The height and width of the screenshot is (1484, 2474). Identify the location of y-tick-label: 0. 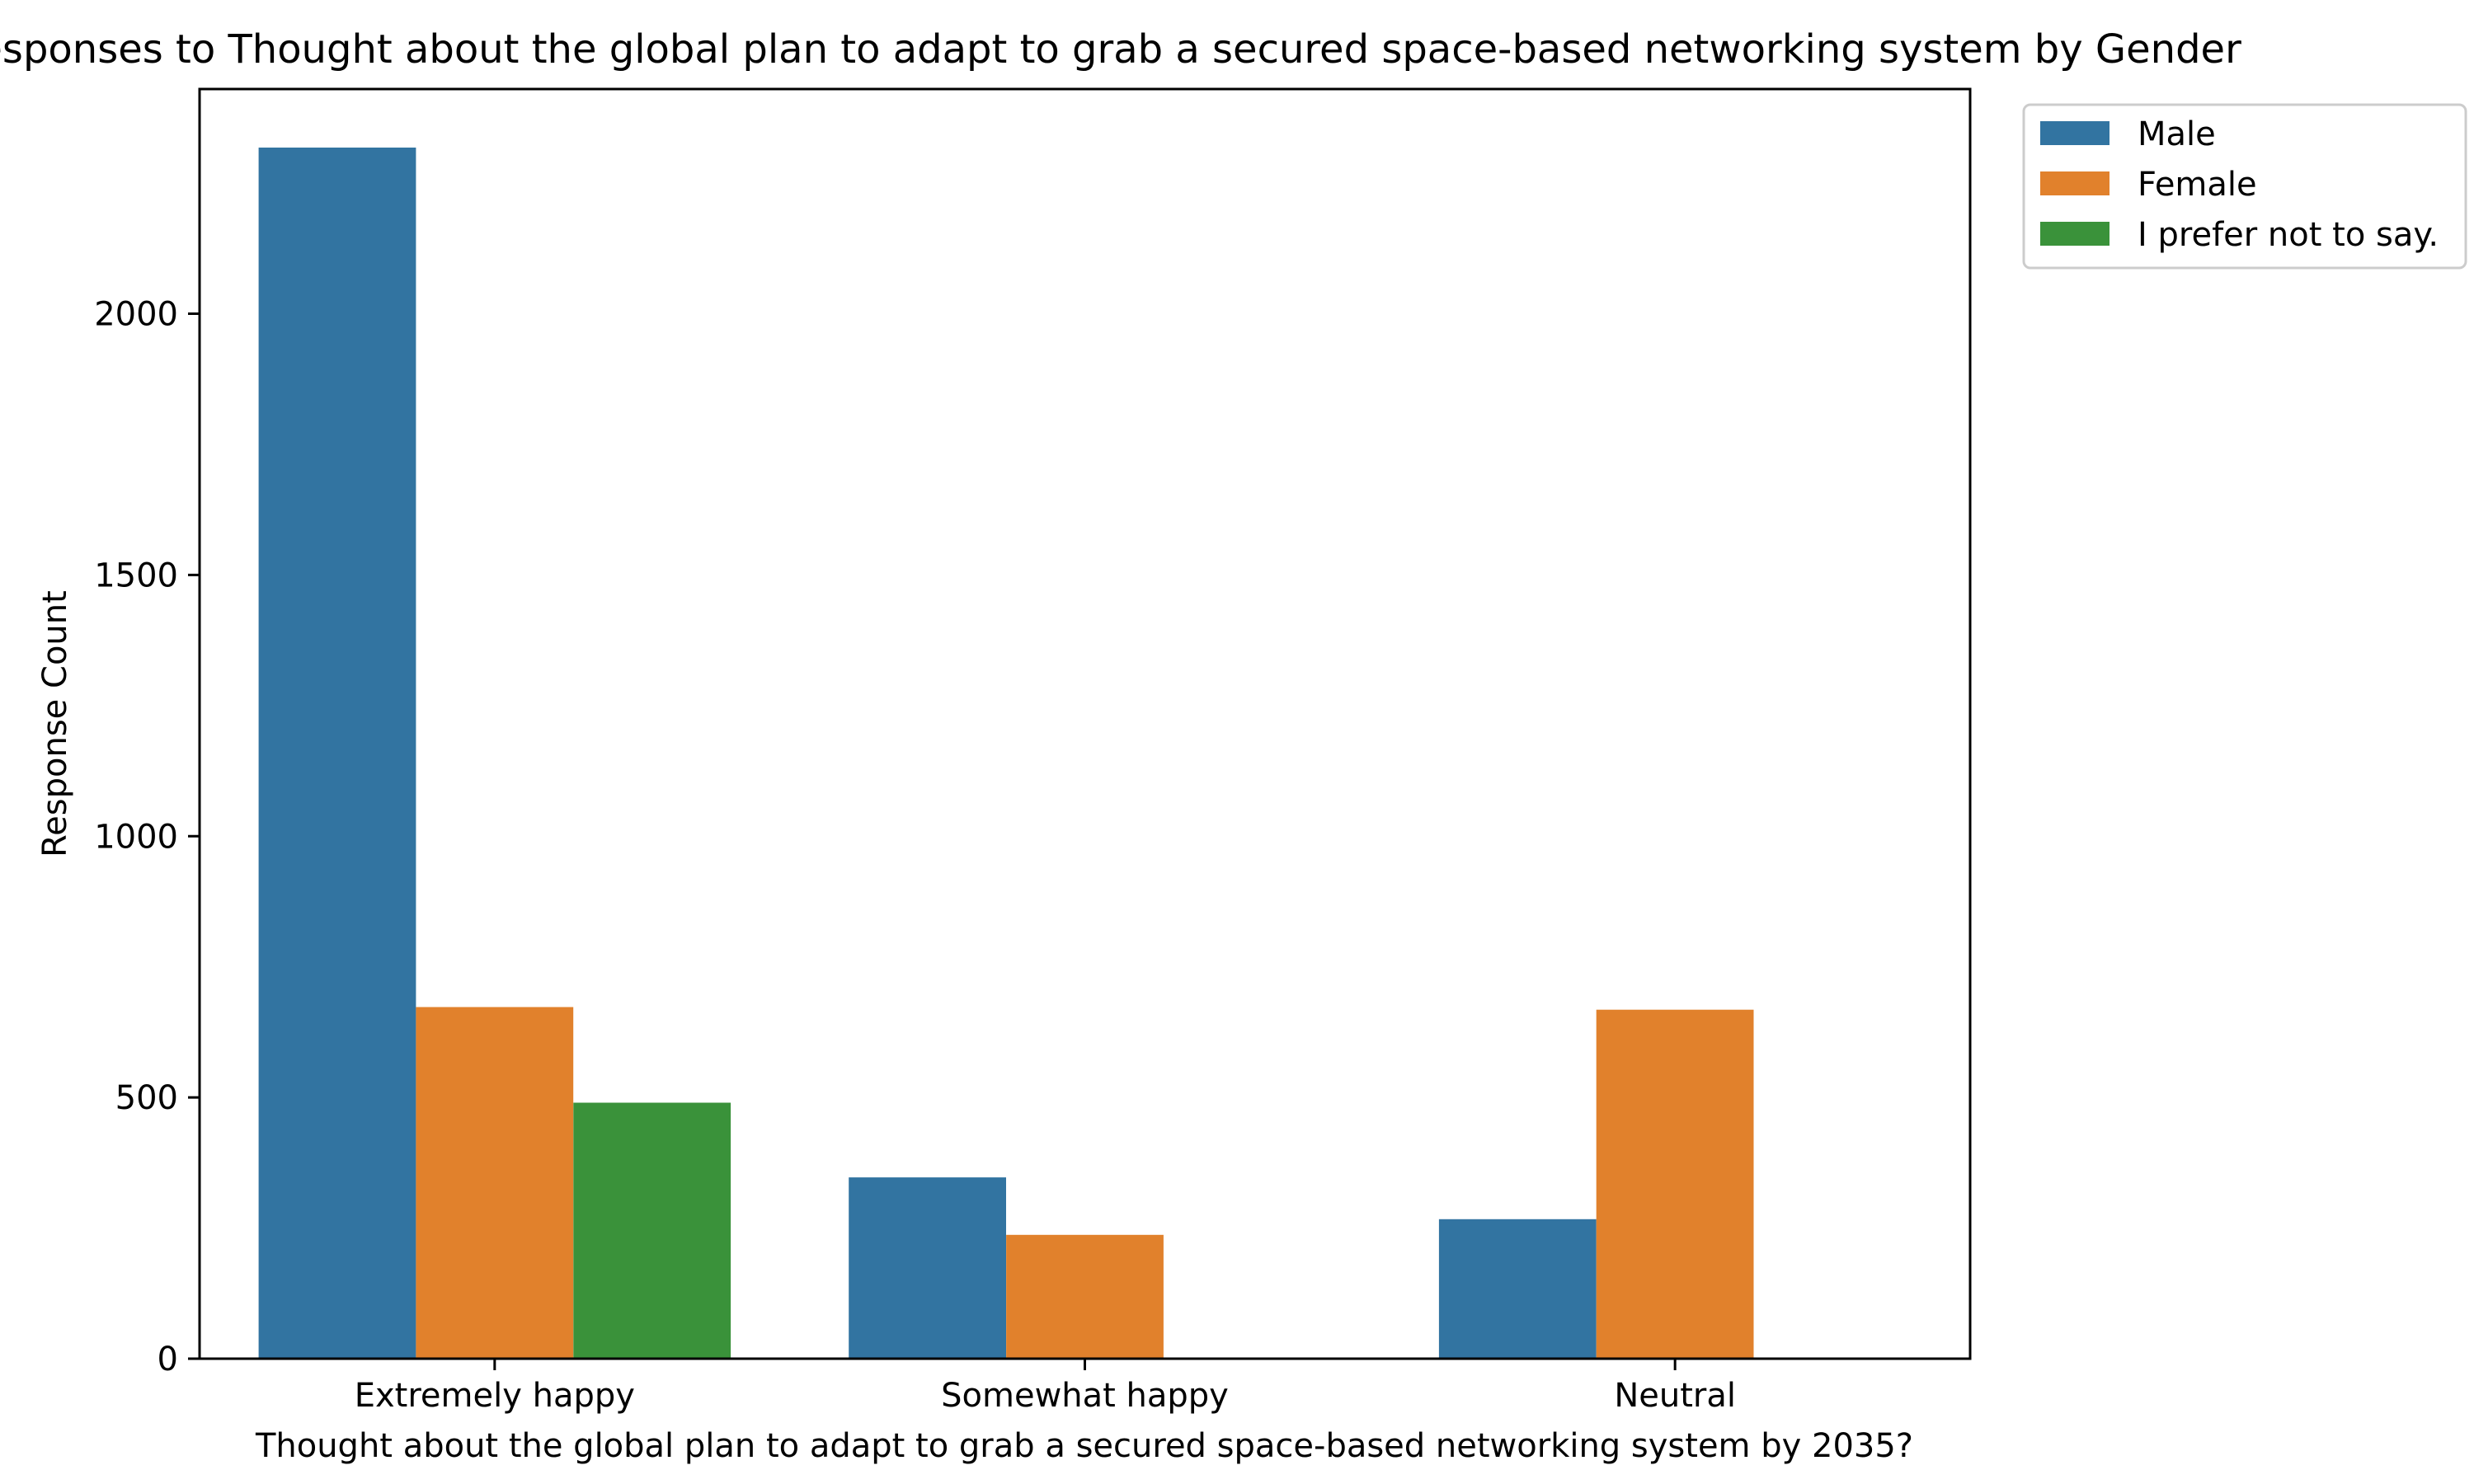
(168, 1359).